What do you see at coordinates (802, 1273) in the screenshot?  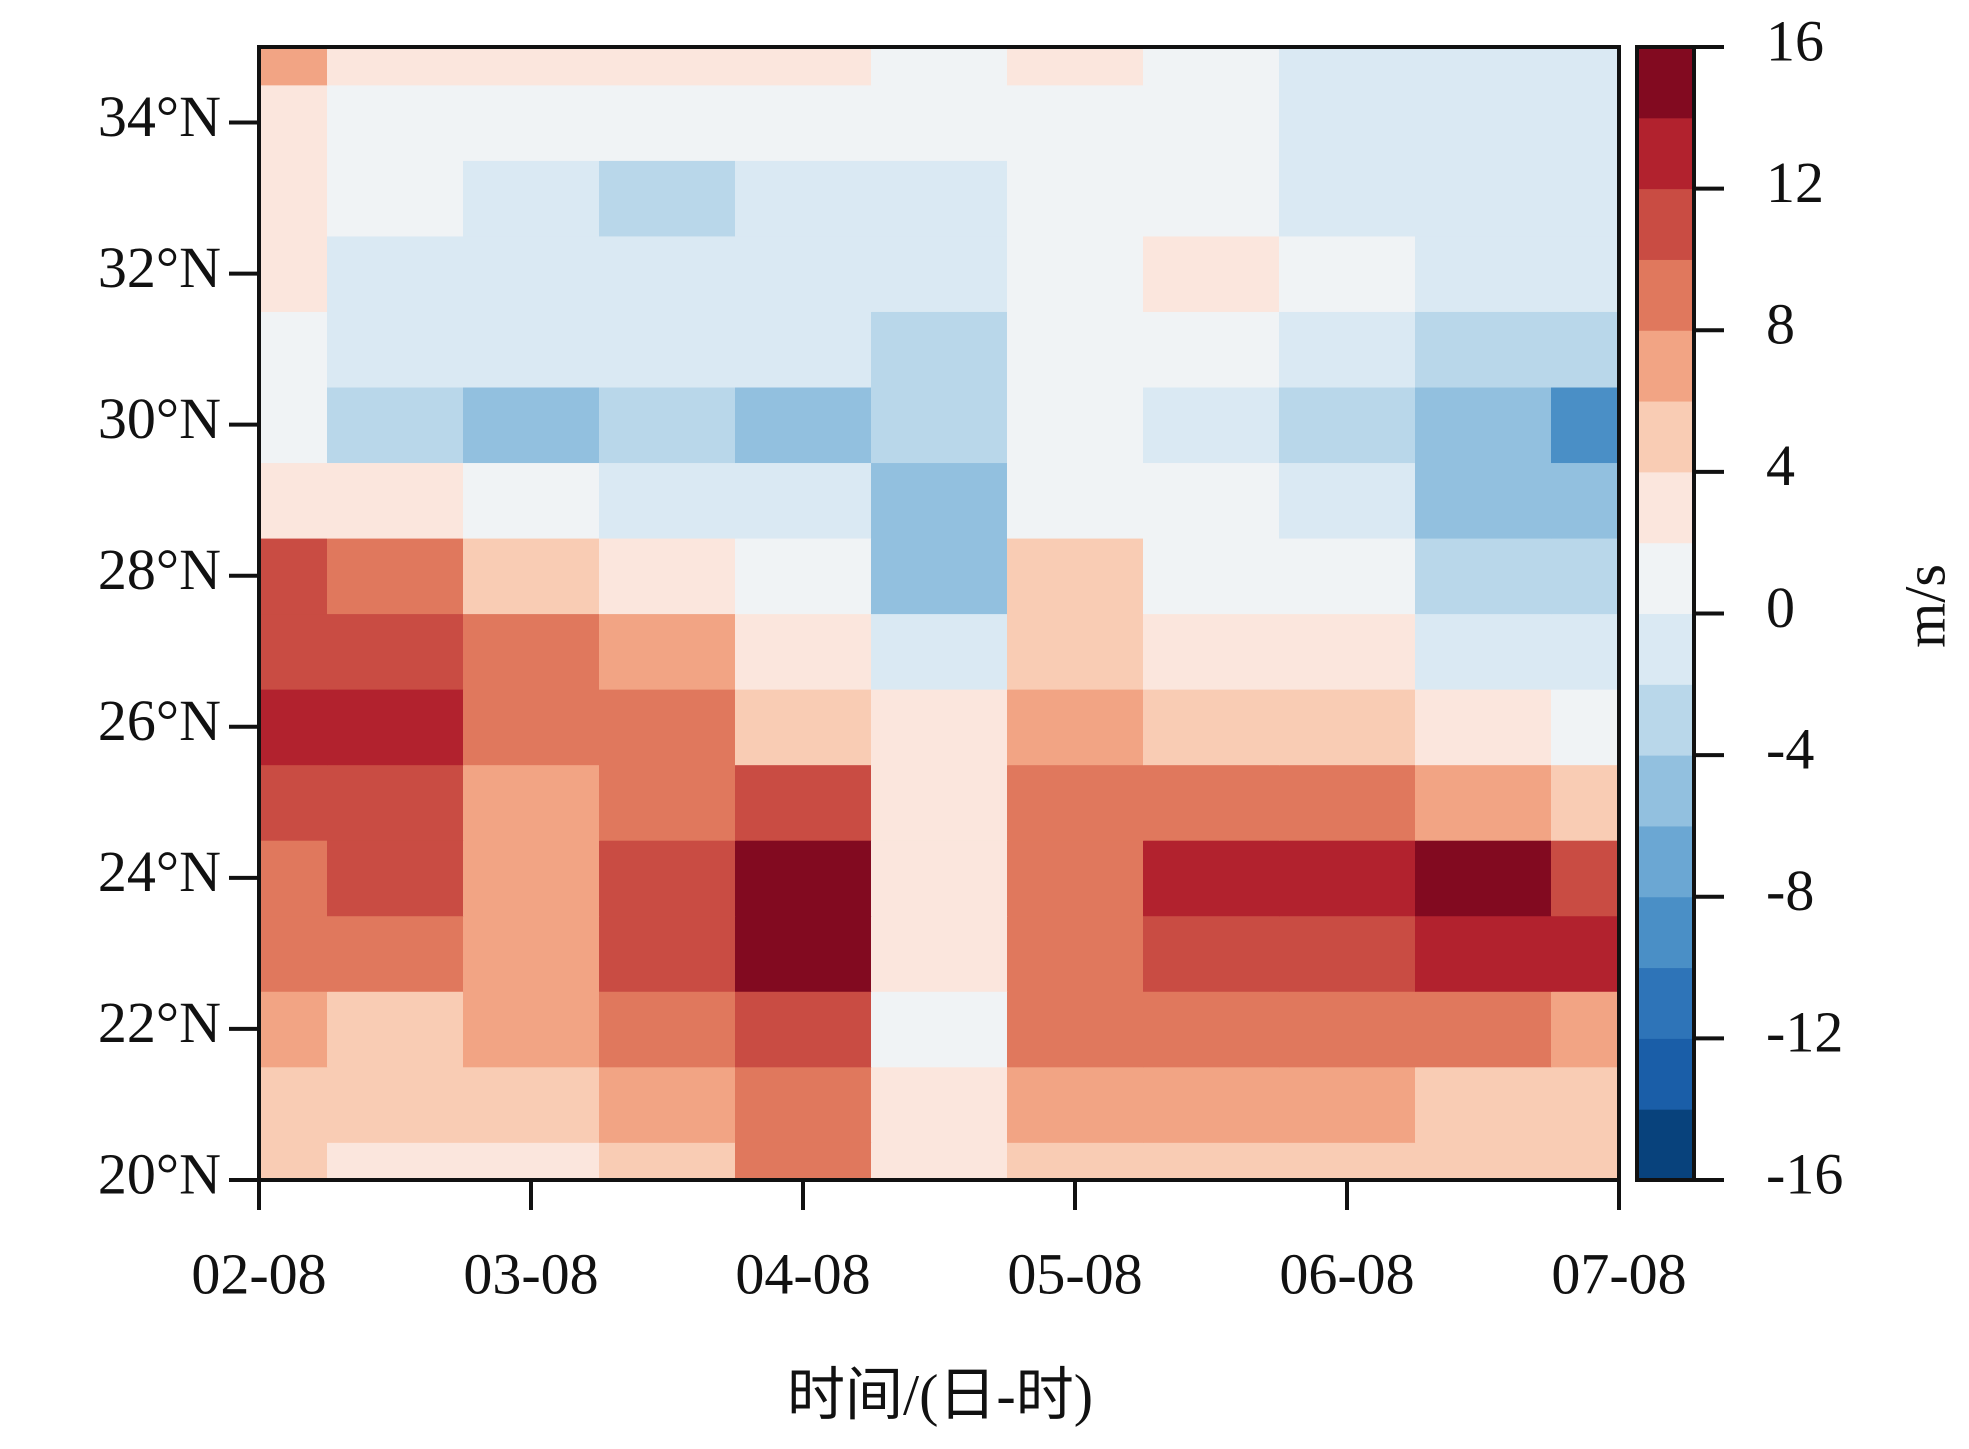 I see `x-tick-label: 04-08` at bounding box center [802, 1273].